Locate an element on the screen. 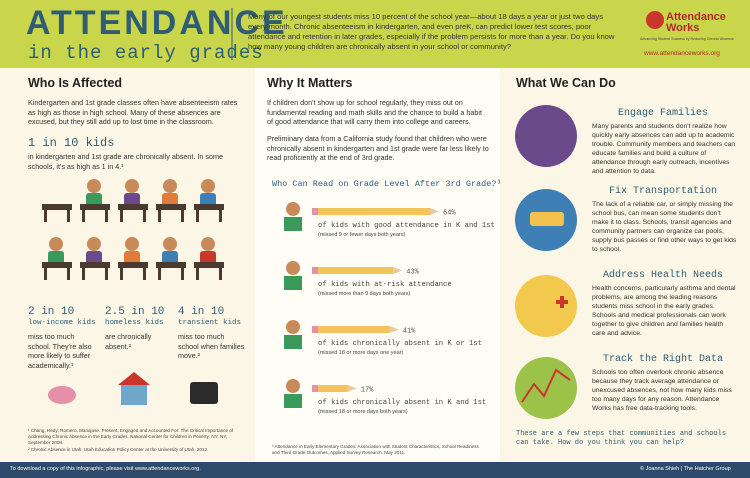 The image size is (750, 478). item-title: Fix Transportation is located at coordinates (663, 191).